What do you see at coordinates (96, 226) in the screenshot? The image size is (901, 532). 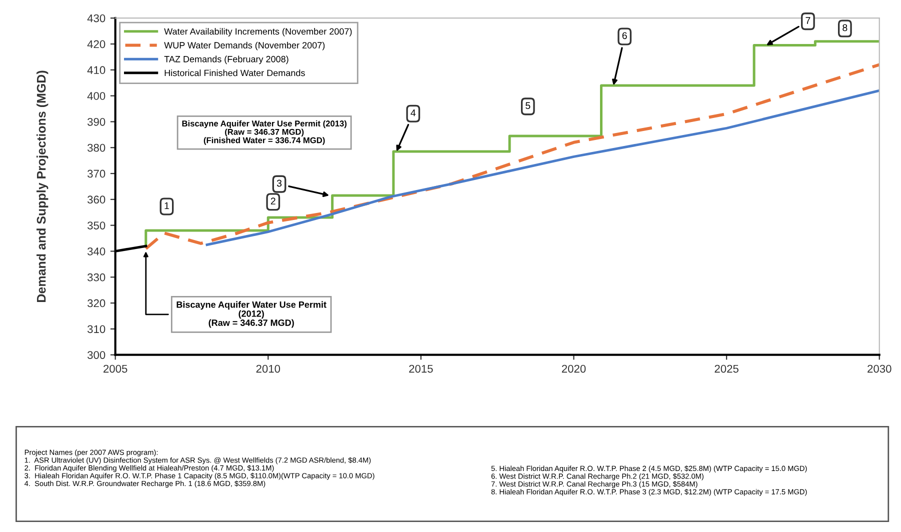 I see `y-tick-label: 350` at bounding box center [96, 226].